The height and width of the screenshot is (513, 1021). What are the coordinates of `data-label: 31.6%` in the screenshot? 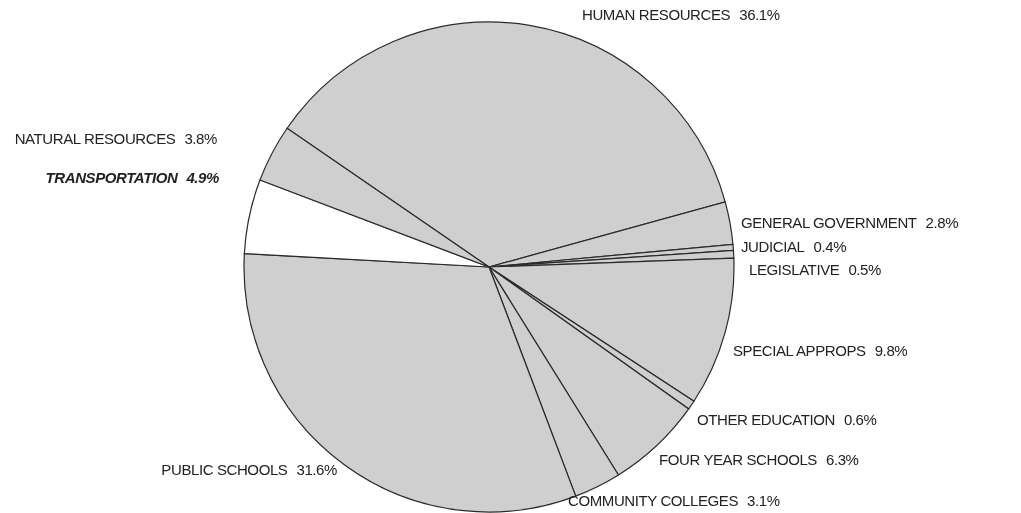 It's located at (317, 470).